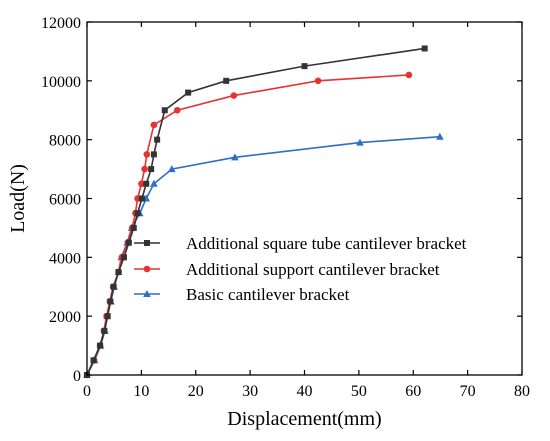 Image resolution: width=550 pixels, height=441 pixels. What do you see at coordinates (87, 391) in the screenshot?
I see `x-tick-label: 0` at bounding box center [87, 391].